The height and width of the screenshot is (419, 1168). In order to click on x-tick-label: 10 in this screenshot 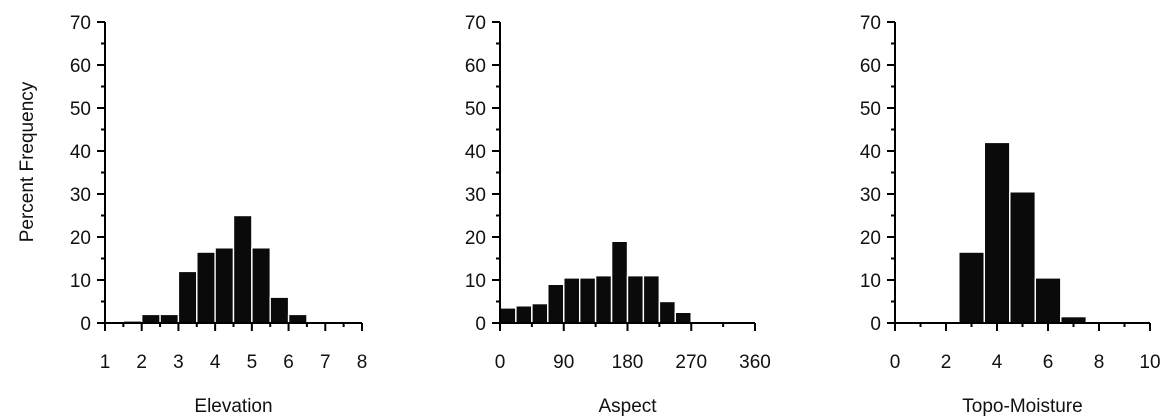, I will do `click(1149, 362)`.